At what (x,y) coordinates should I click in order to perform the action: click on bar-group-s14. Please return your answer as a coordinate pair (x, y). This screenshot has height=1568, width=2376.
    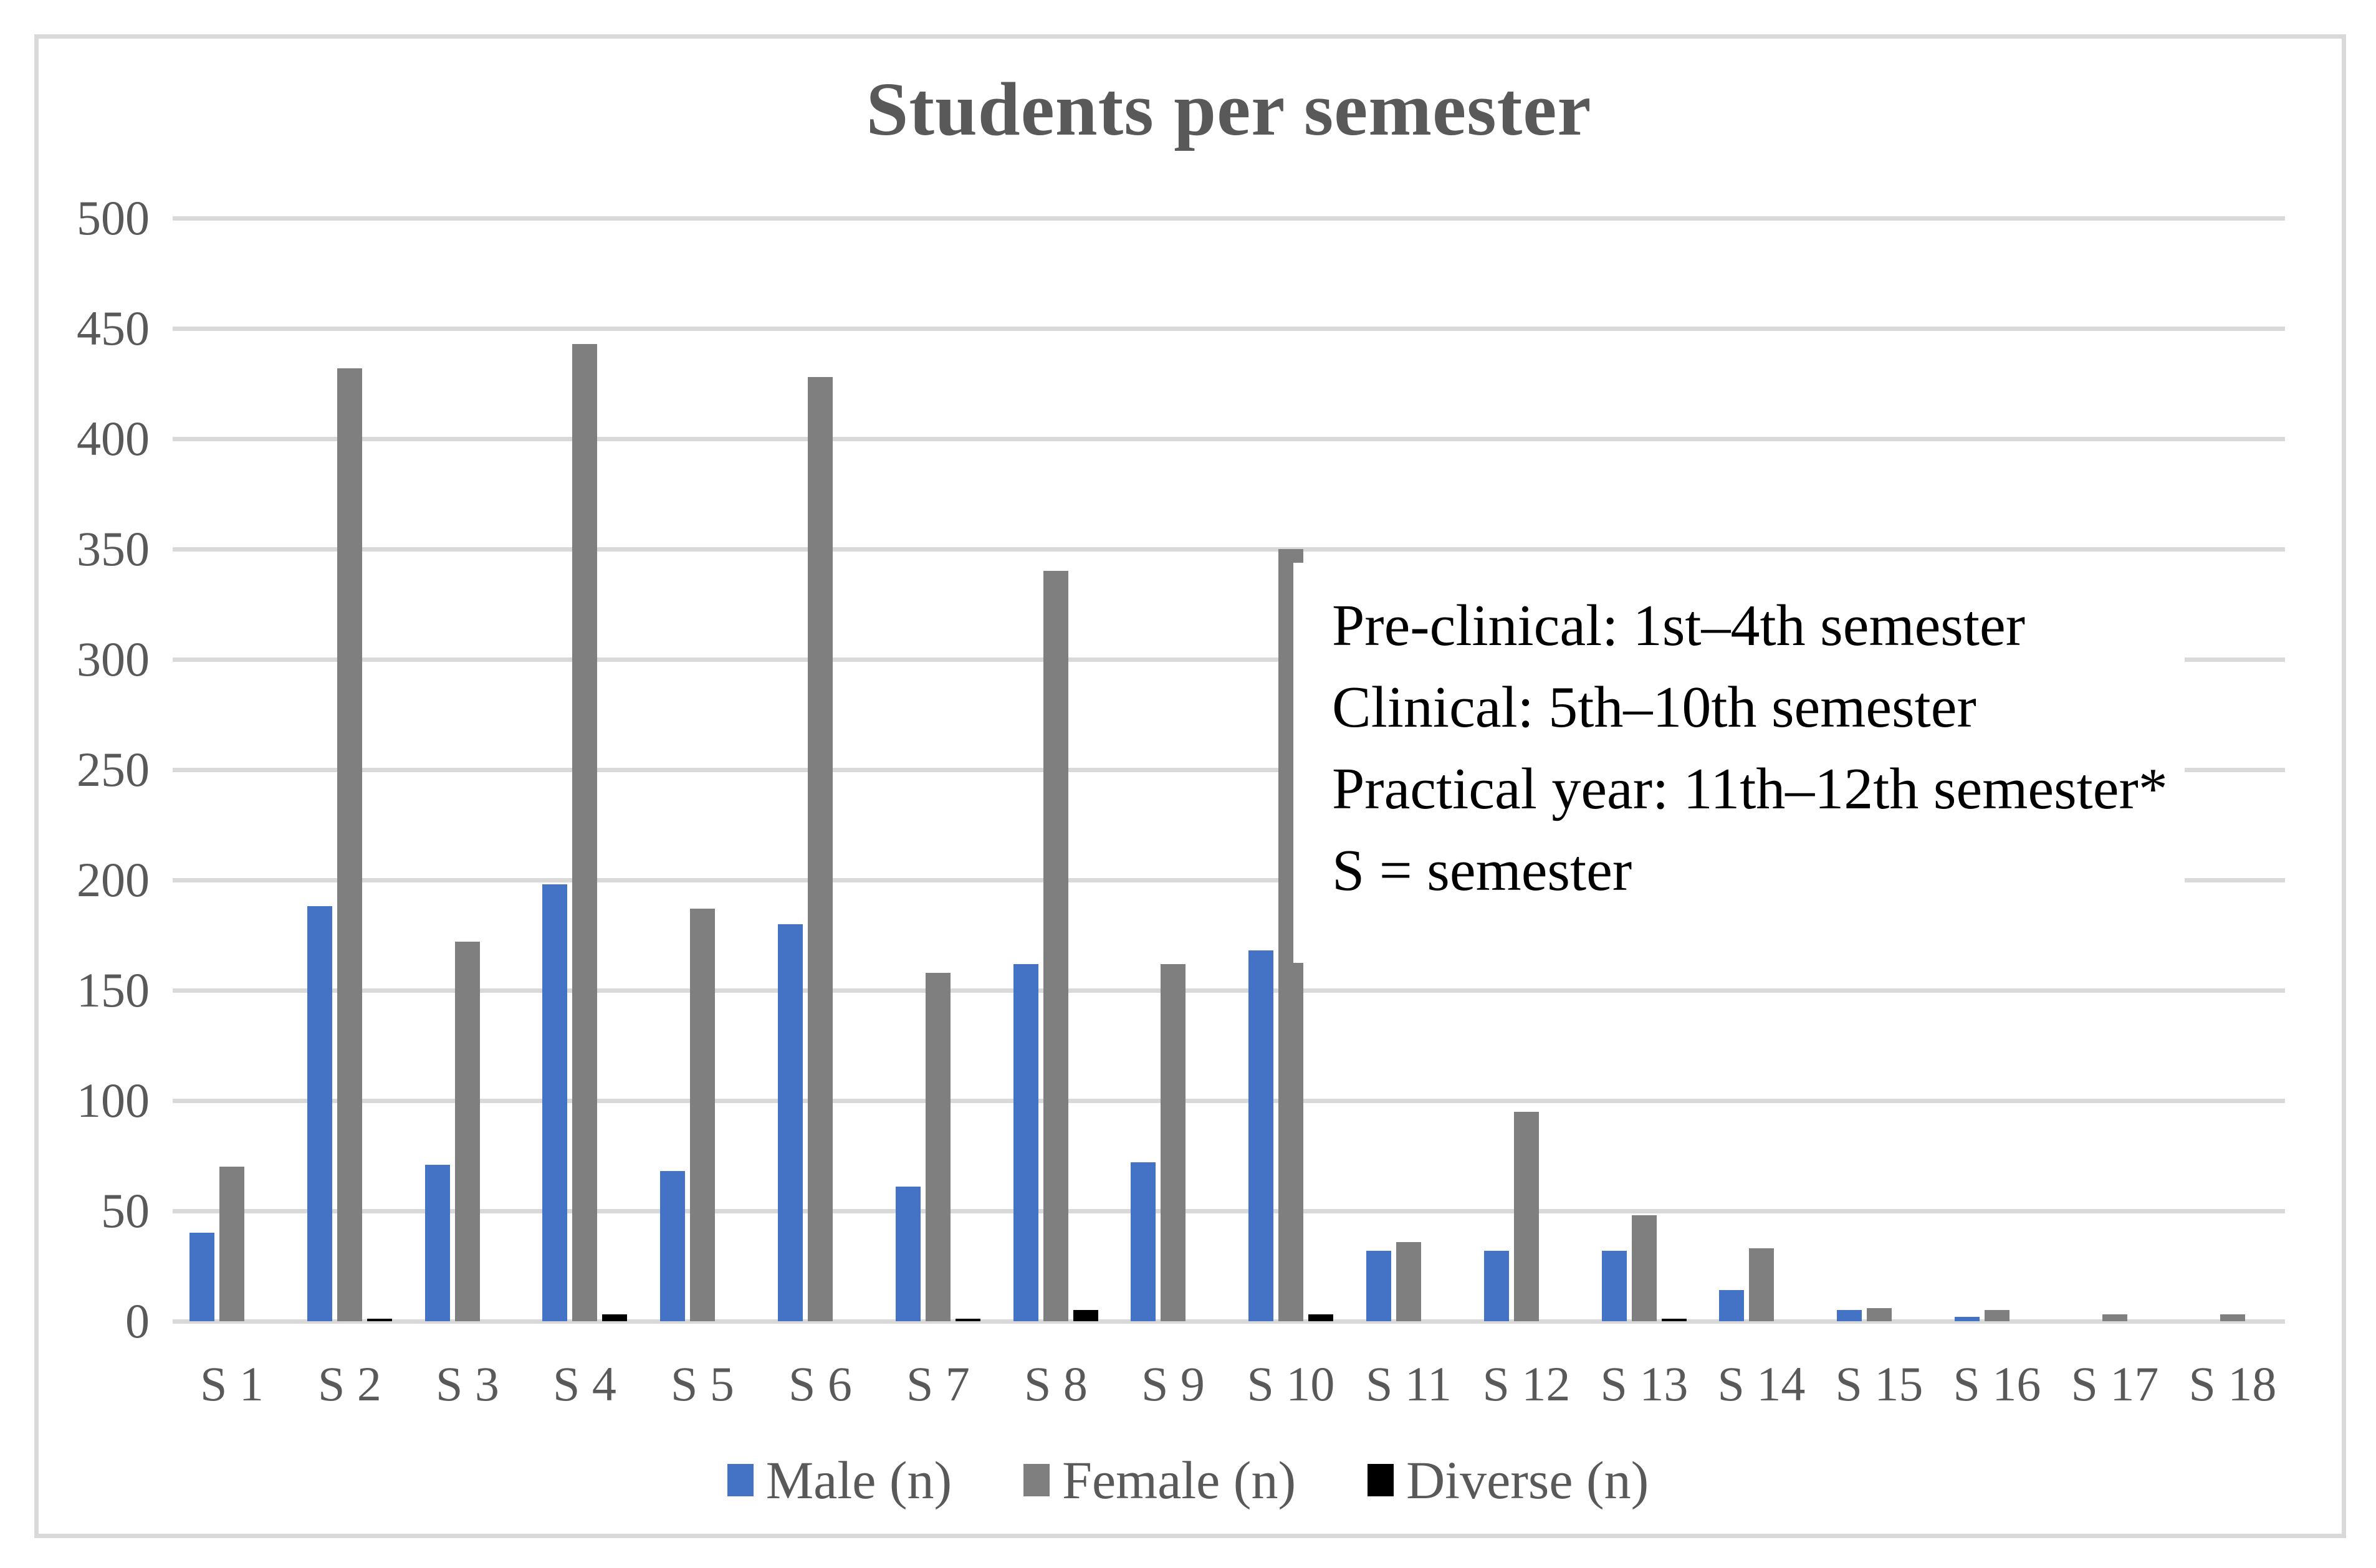
    Looking at the image, I should click on (1761, 769).